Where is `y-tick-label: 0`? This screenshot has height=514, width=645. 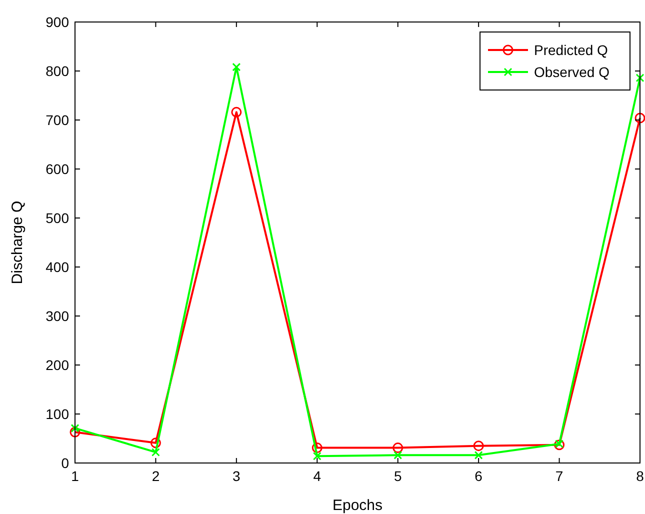 y-tick-label: 0 is located at coordinates (65, 463).